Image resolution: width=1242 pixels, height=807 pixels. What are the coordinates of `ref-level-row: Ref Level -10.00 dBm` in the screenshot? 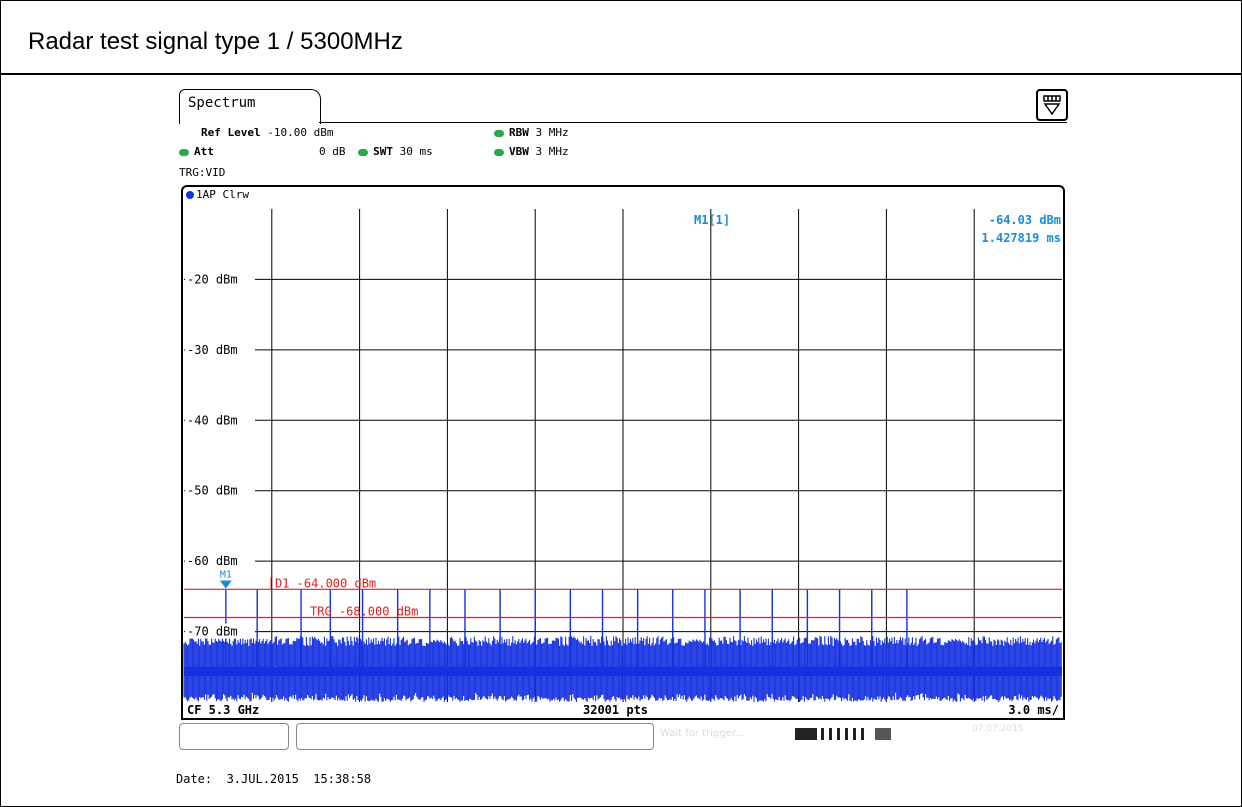 It's located at (267, 132).